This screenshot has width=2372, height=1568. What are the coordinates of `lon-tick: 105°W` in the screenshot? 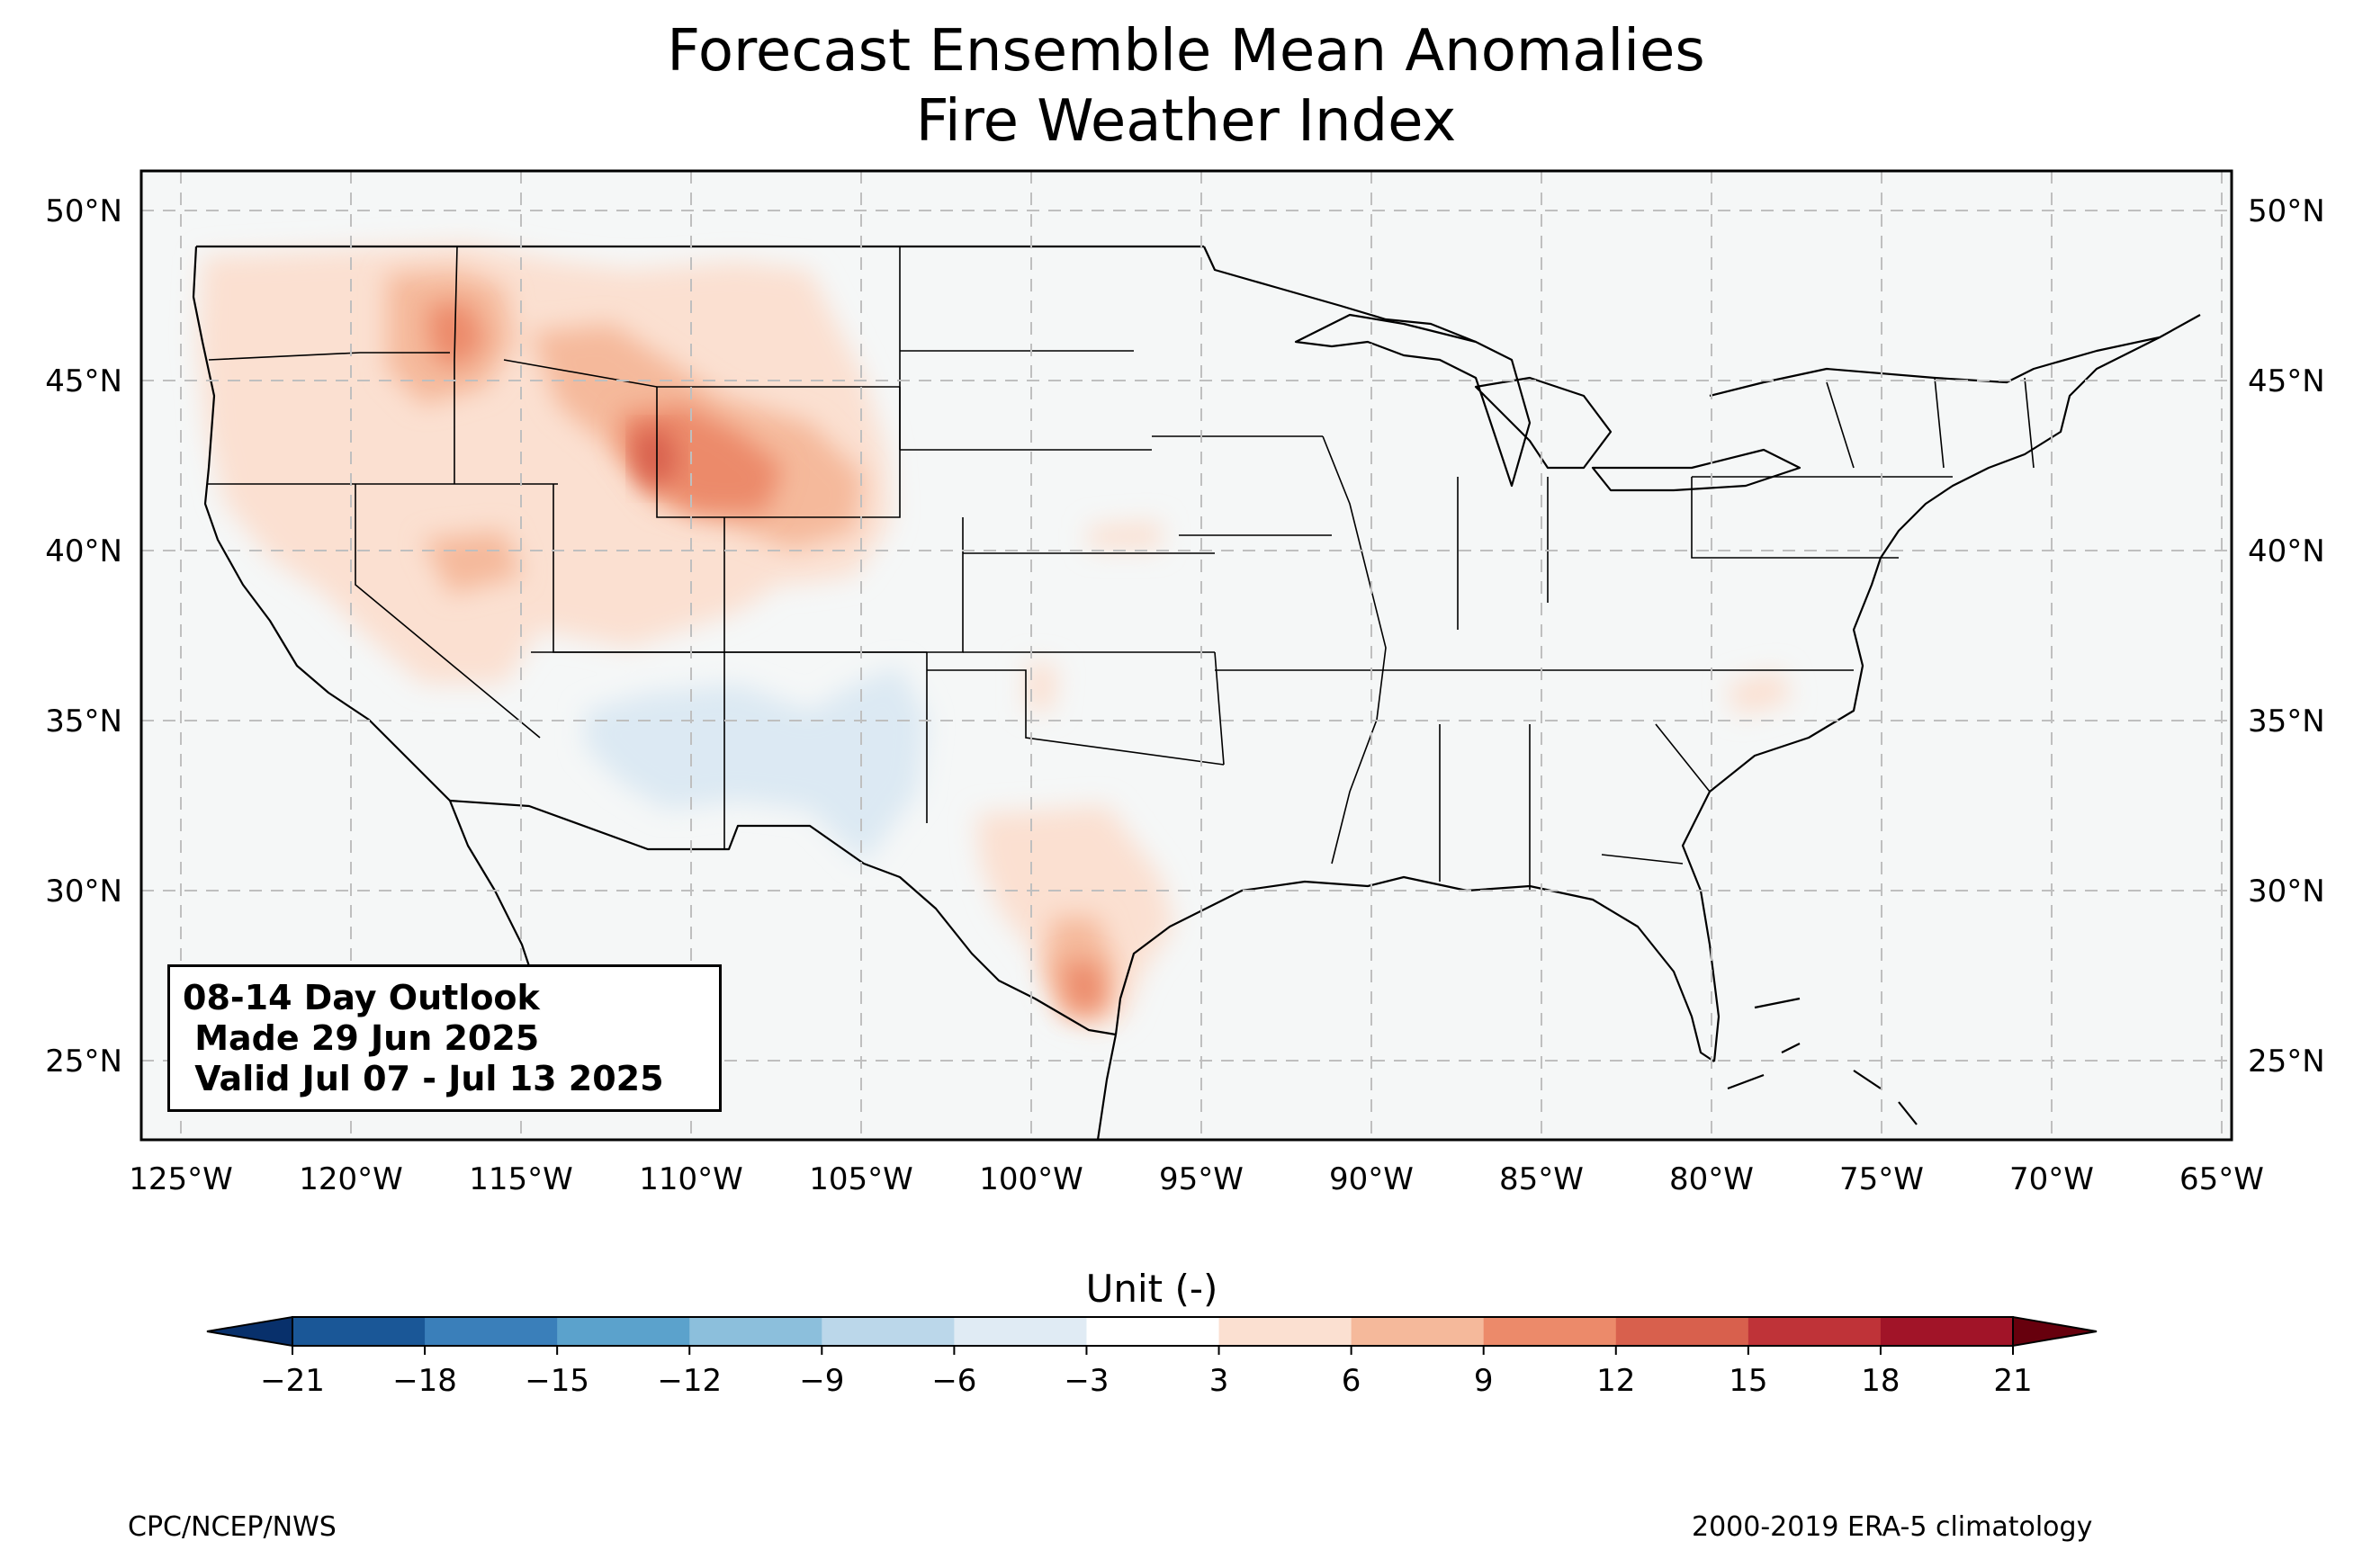 It's located at (861, 1179).